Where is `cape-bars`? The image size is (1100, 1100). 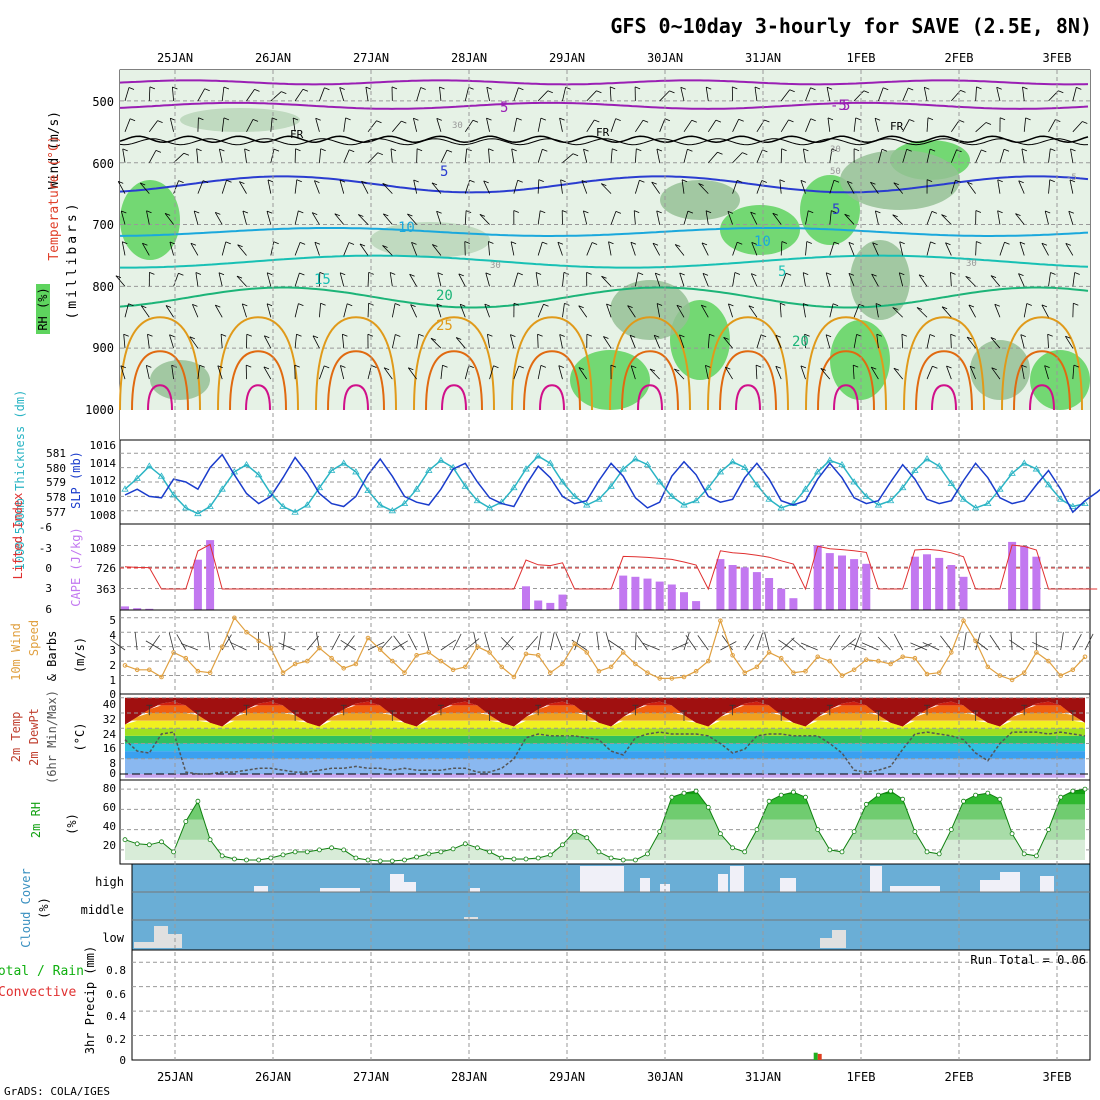 cape-bars is located at coordinates (581, 575).